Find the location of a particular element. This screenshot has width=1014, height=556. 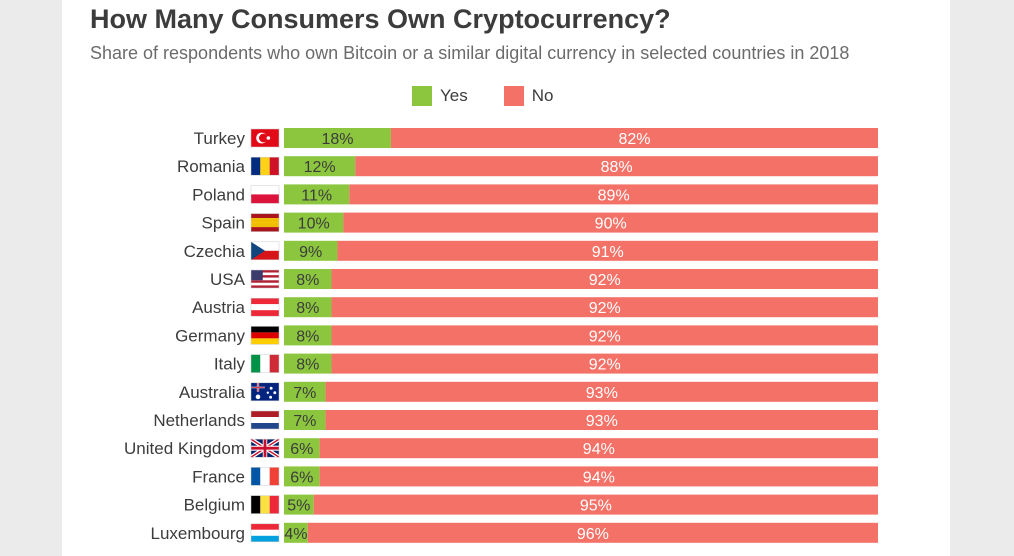

category-label: Netherlands is located at coordinates (199, 420).